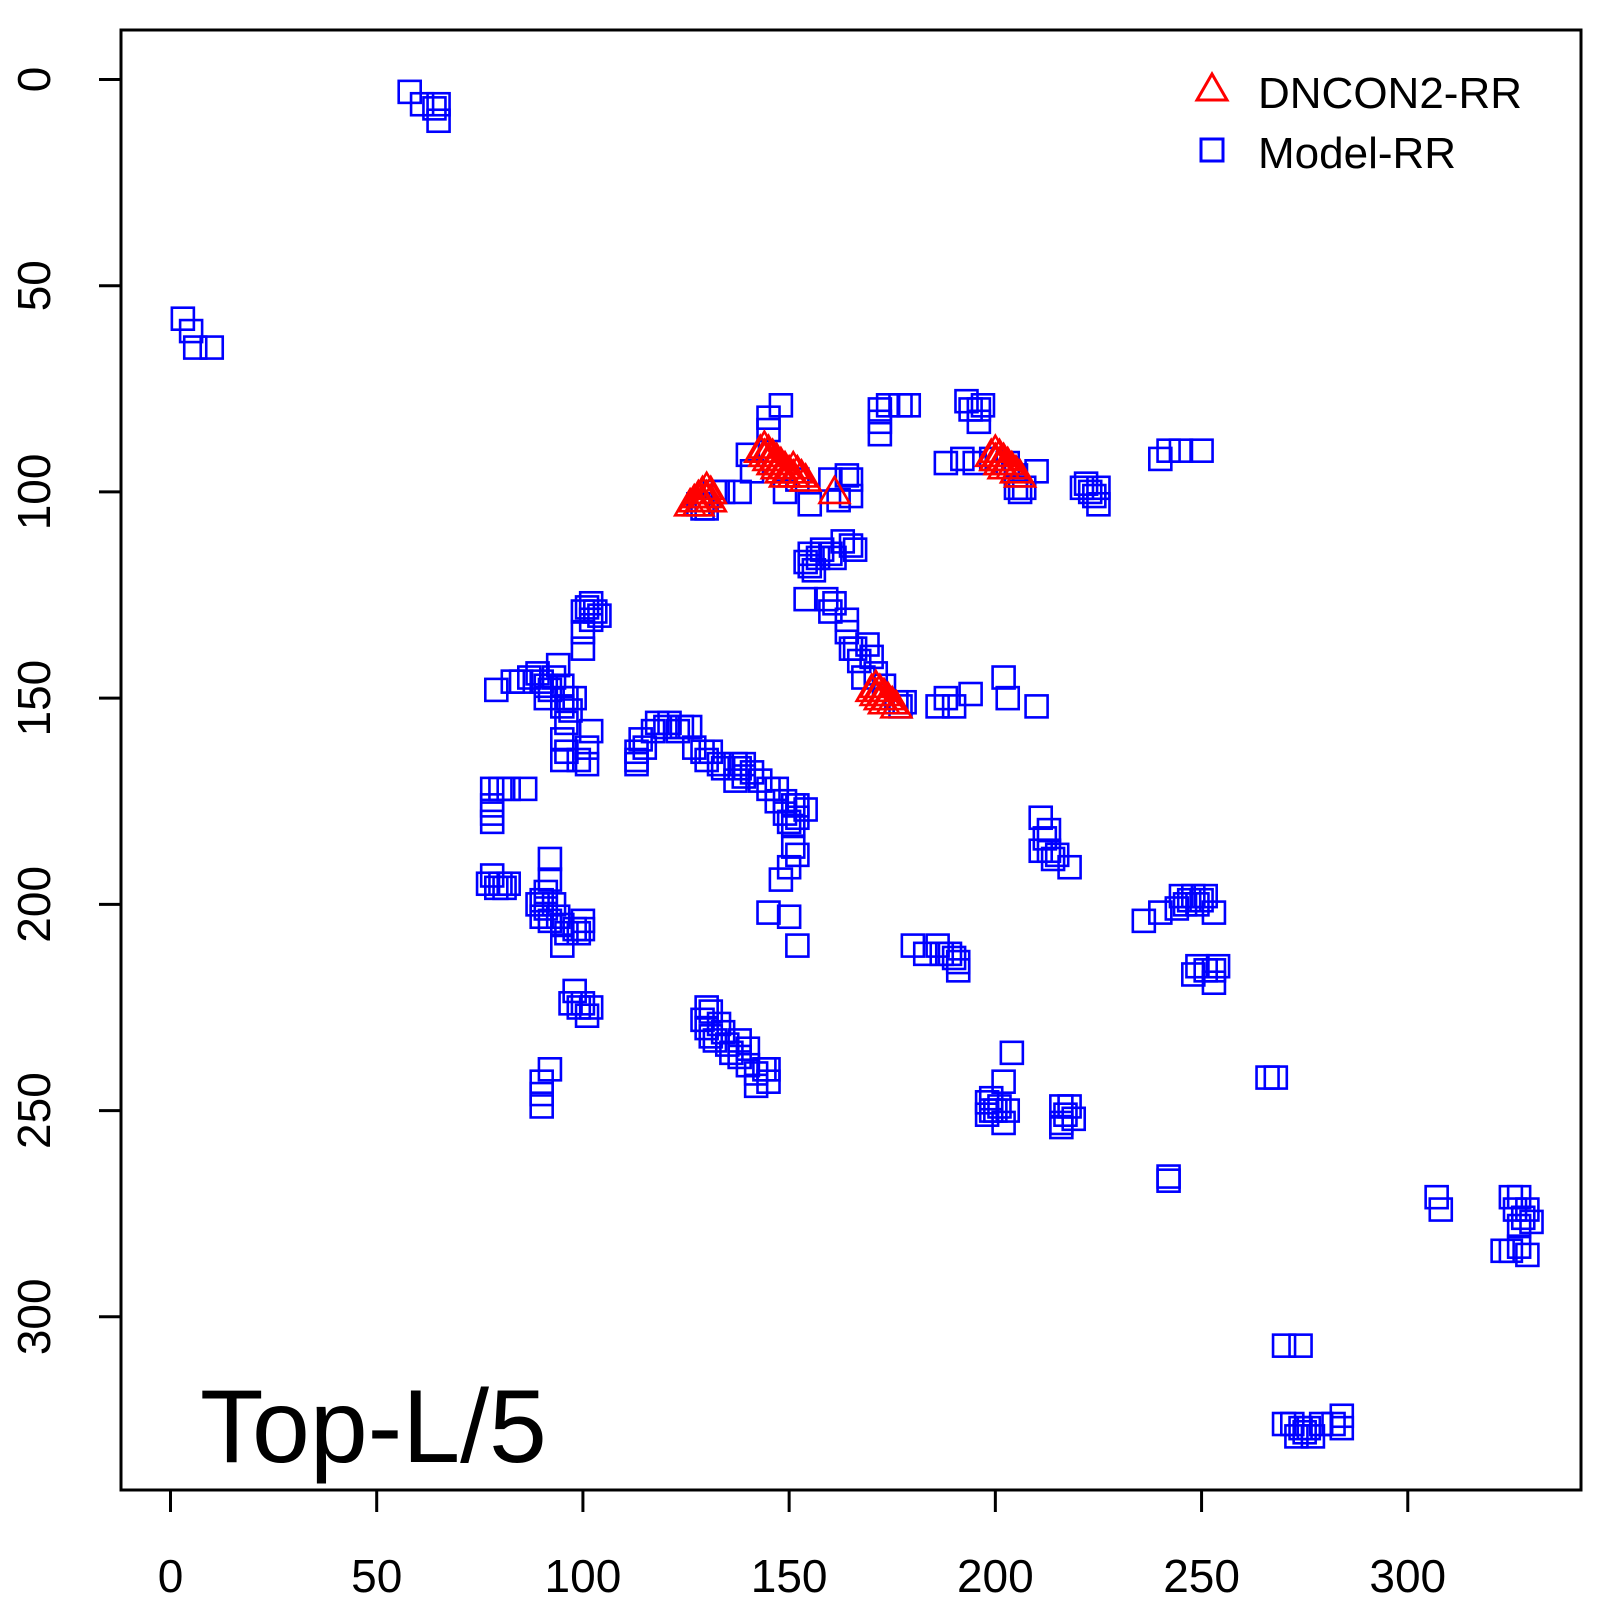 The height and width of the screenshot is (1600, 1600). What do you see at coordinates (789, 1575) in the screenshot?
I see `x-tick-label: 150` at bounding box center [789, 1575].